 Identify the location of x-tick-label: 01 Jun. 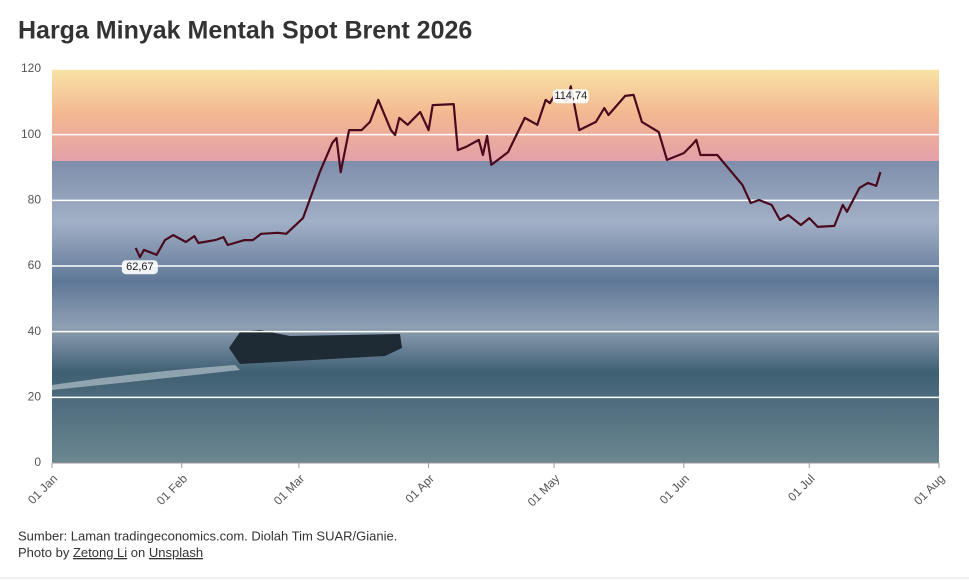
(674, 488).